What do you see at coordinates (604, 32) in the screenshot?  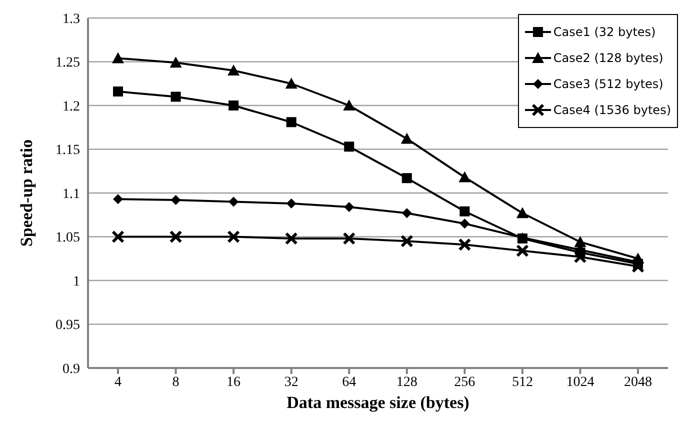 I see `legend-label: Case1 (32 bytes)` at bounding box center [604, 32].